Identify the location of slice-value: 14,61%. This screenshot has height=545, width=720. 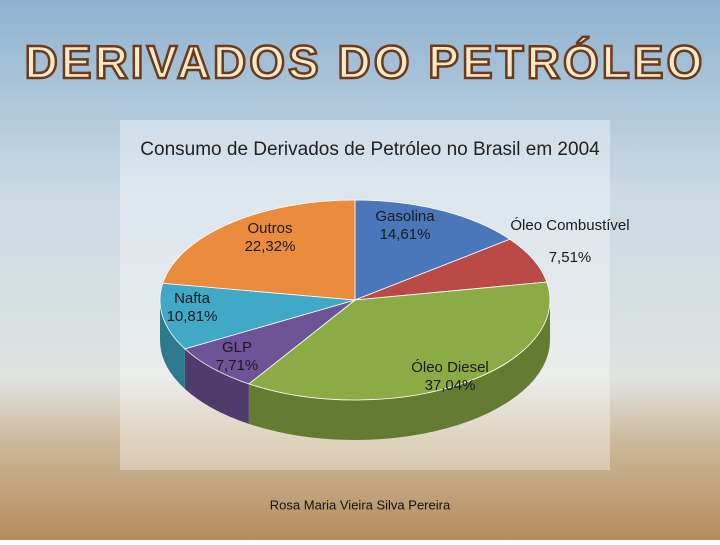
(405, 234).